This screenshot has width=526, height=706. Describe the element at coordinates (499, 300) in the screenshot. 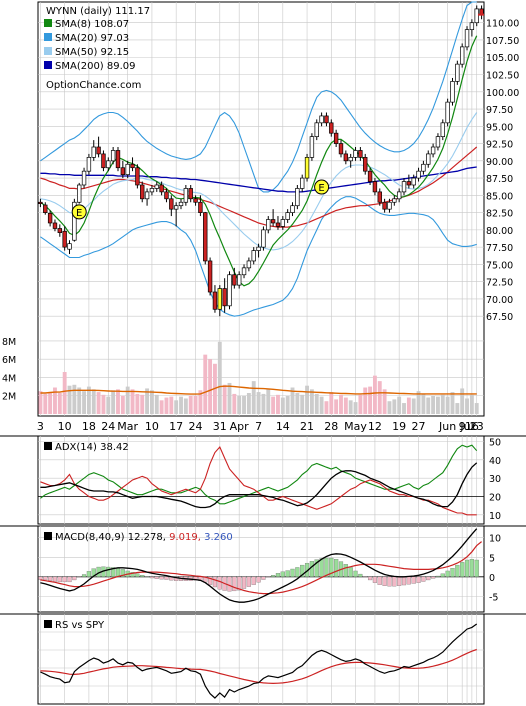

I see `price-tick-label: 70.00` at that location.